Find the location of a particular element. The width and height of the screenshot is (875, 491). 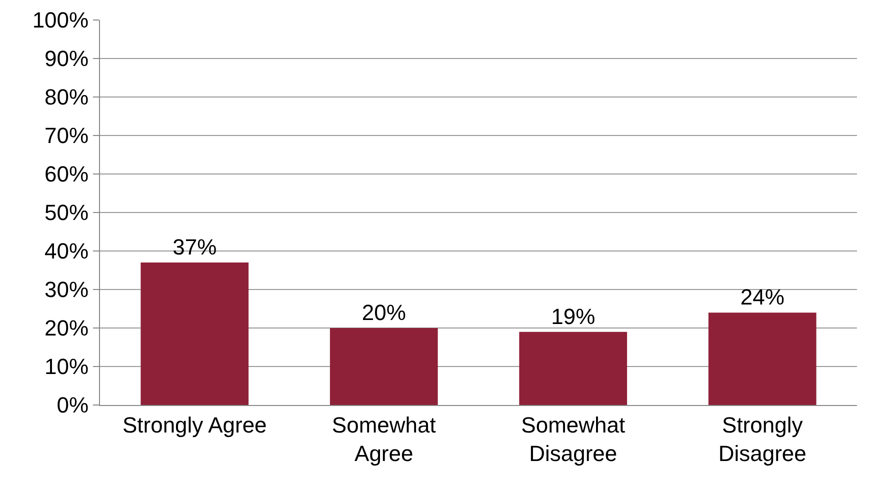

x-tick-label: Somewhat Agree is located at coordinates (384, 439).